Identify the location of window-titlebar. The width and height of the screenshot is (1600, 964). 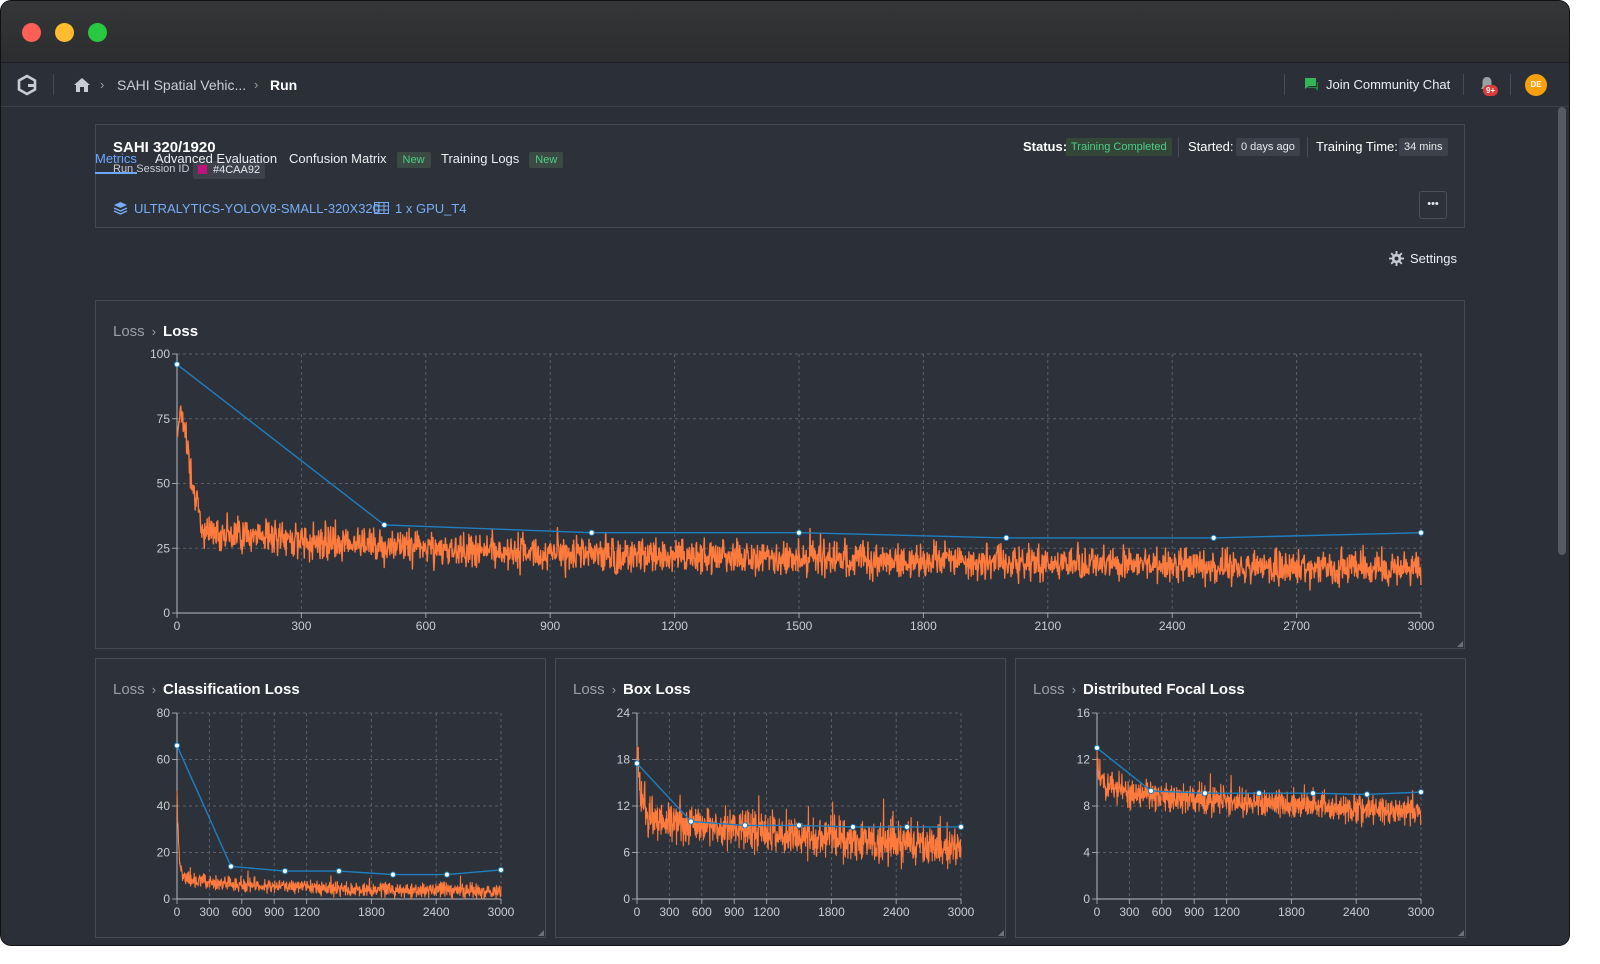
(785, 32).